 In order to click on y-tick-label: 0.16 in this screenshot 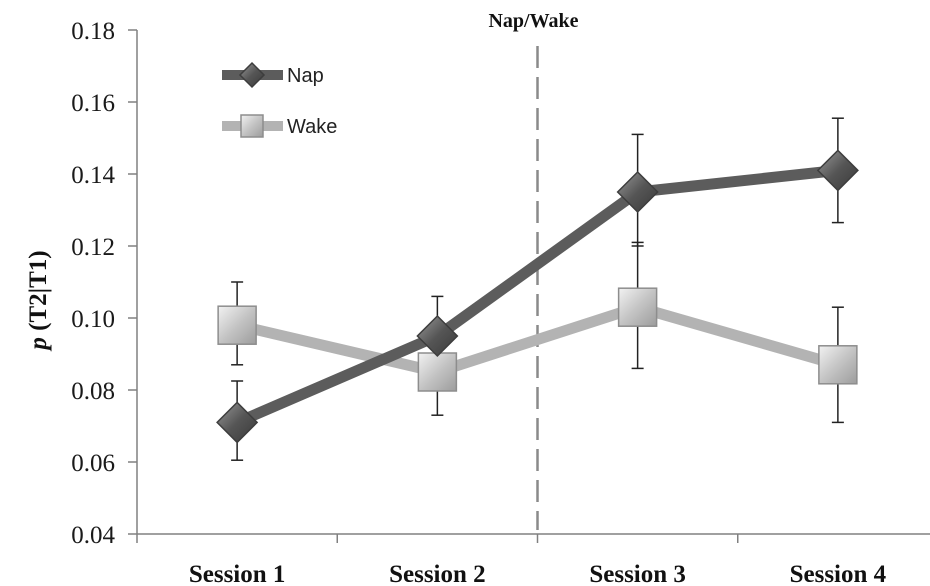, I will do `click(93, 103)`.